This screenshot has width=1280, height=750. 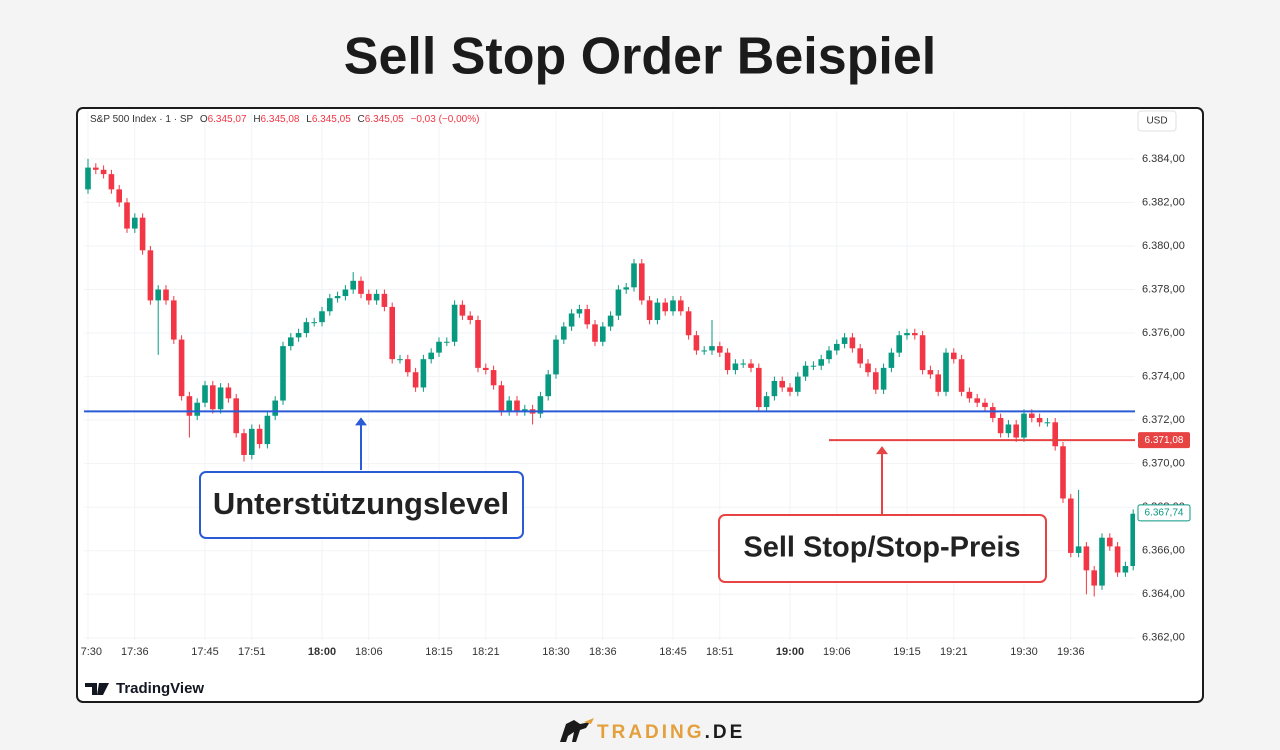 What do you see at coordinates (204, 119) in the screenshot?
I see `ohlc-label: O` at bounding box center [204, 119].